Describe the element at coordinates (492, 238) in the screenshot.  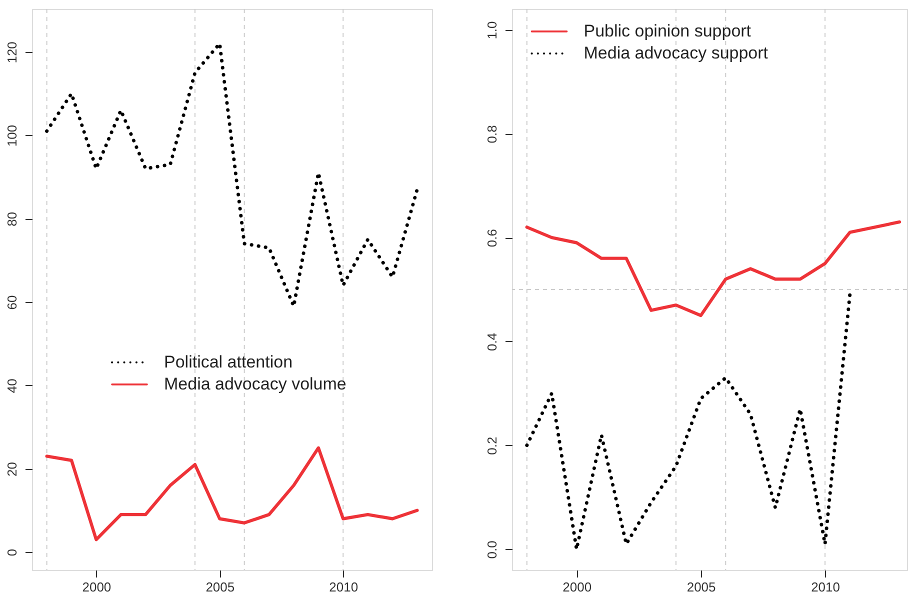
I see `y-tick-label: 0.6` at that location.